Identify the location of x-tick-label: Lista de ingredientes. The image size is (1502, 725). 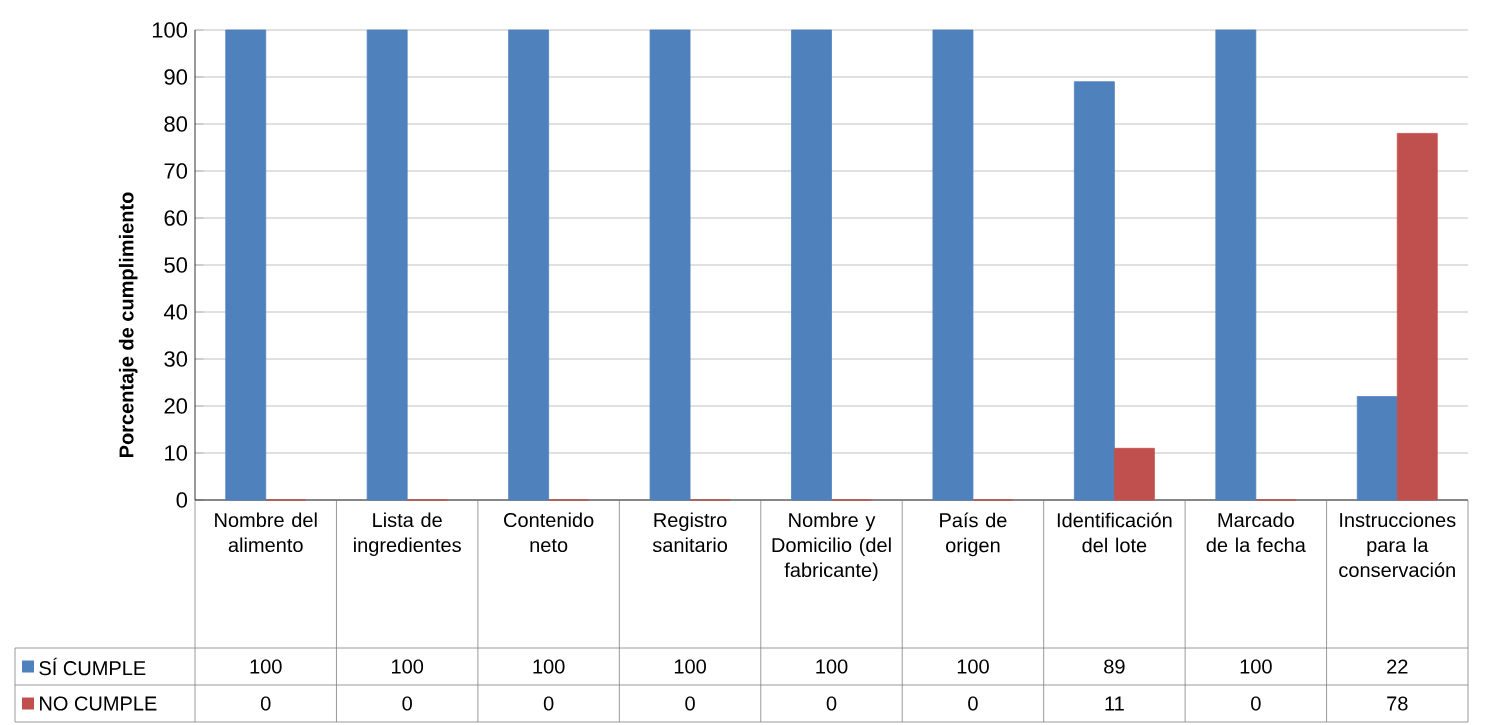
(407, 534).